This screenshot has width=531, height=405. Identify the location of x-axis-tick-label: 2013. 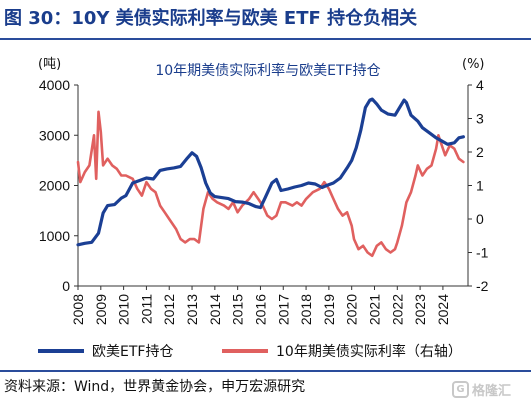
(192, 309).